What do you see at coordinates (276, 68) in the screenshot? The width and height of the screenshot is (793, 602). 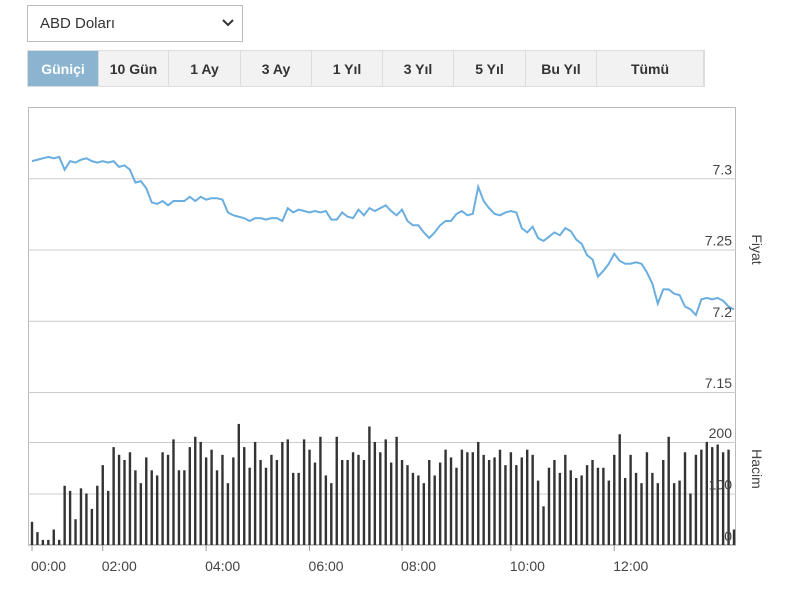 I see `period-tab: 3 Ay` at bounding box center [276, 68].